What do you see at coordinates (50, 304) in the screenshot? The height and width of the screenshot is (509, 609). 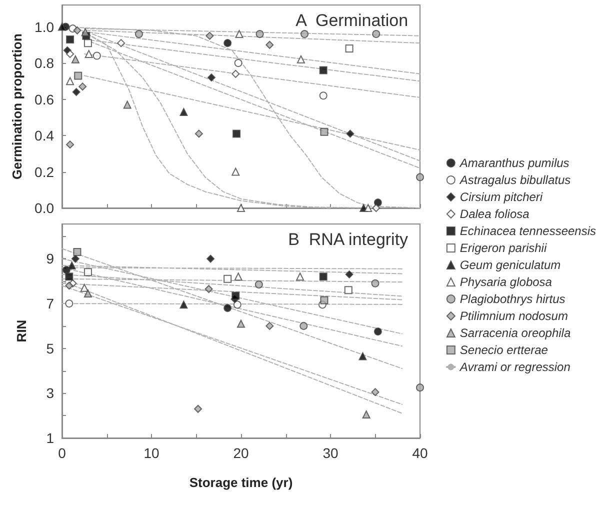 I see `y-tick-label: 7` at bounding box center [50, 304].